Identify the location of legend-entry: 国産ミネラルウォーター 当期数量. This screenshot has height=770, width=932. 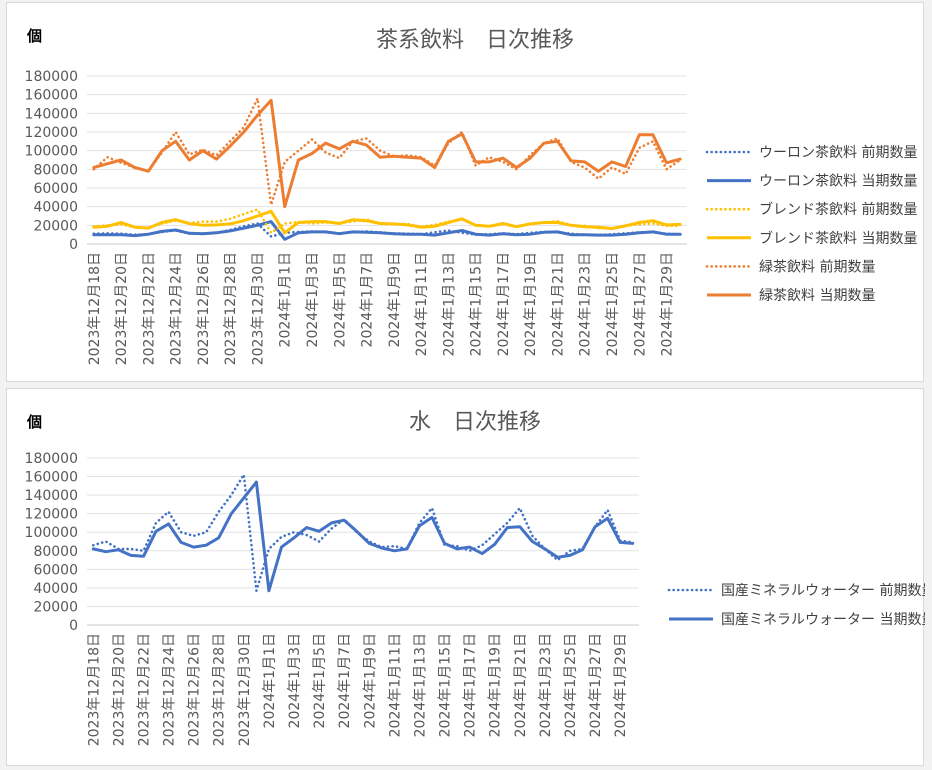
(823, 620).